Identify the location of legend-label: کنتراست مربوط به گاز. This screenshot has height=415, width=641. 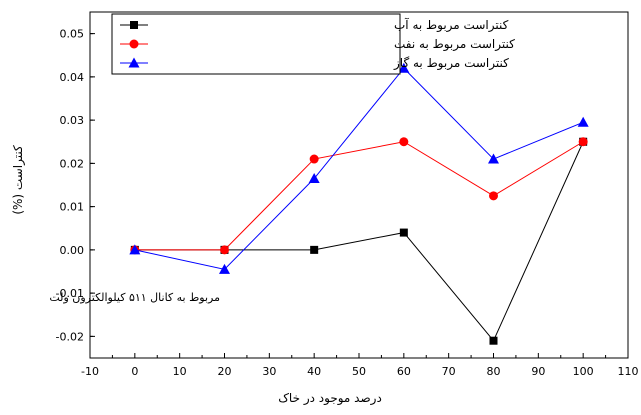
(451, 63).